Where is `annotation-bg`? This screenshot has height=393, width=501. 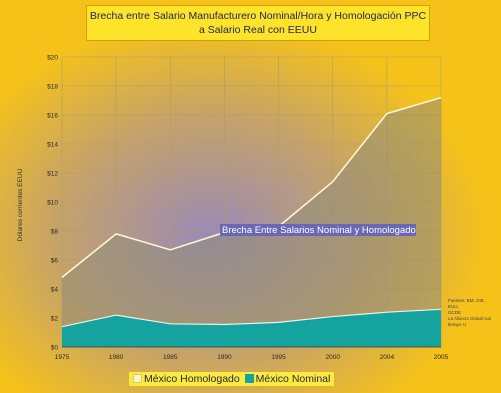
annotation-bg is located at coordinates (318, 230).